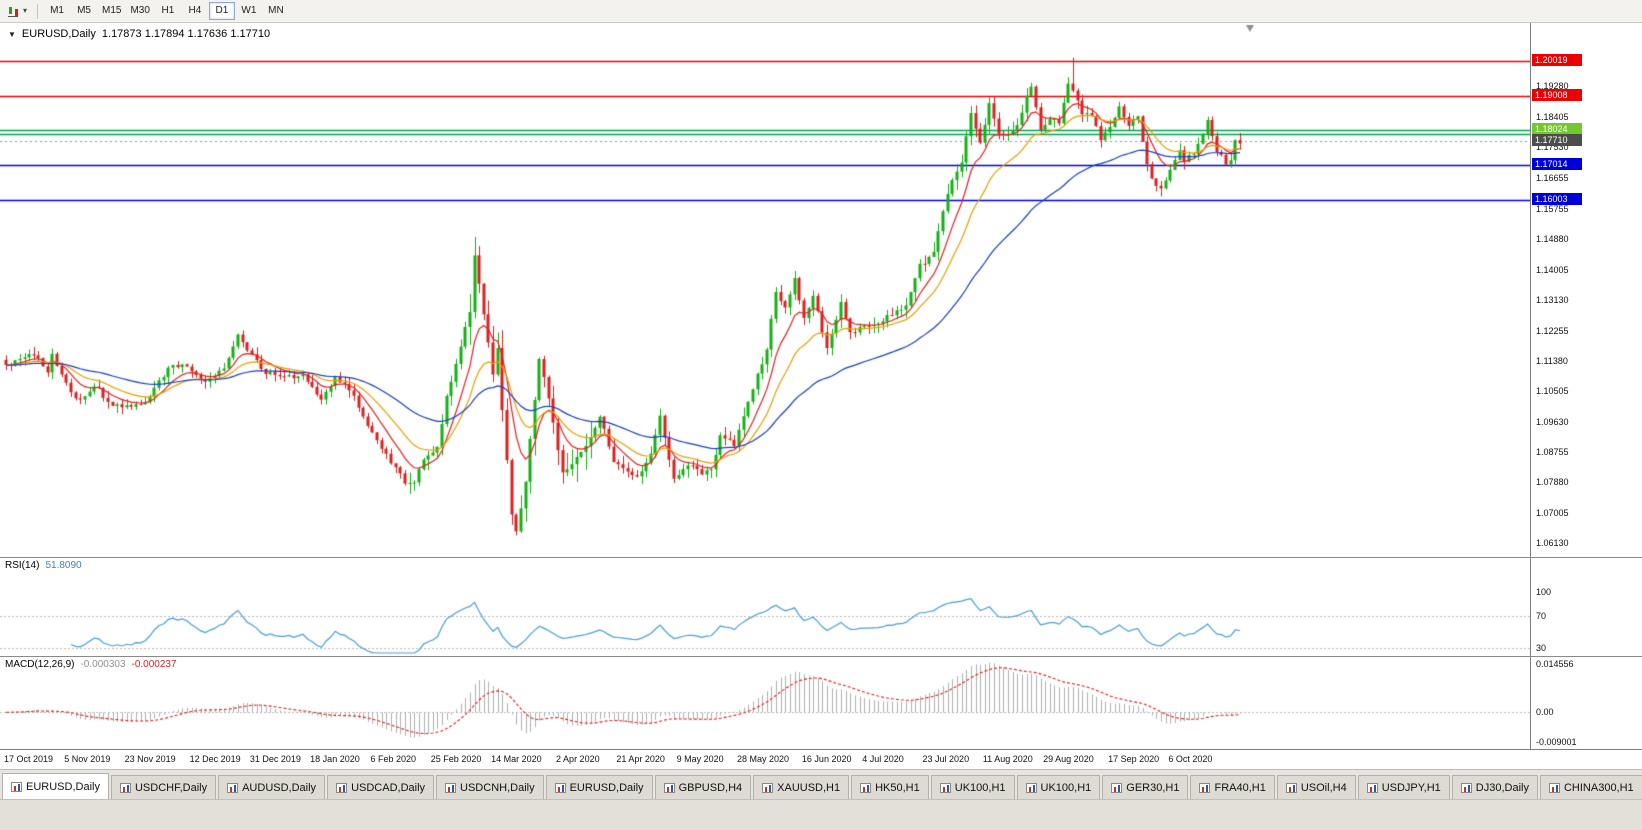 This screenshot has height=830, width=1642. What do you see at coordinates (1190, 759) in the screenshot?
I see `time-axis-label: 6 Oct 2020` at bounding box center [1190, 759].